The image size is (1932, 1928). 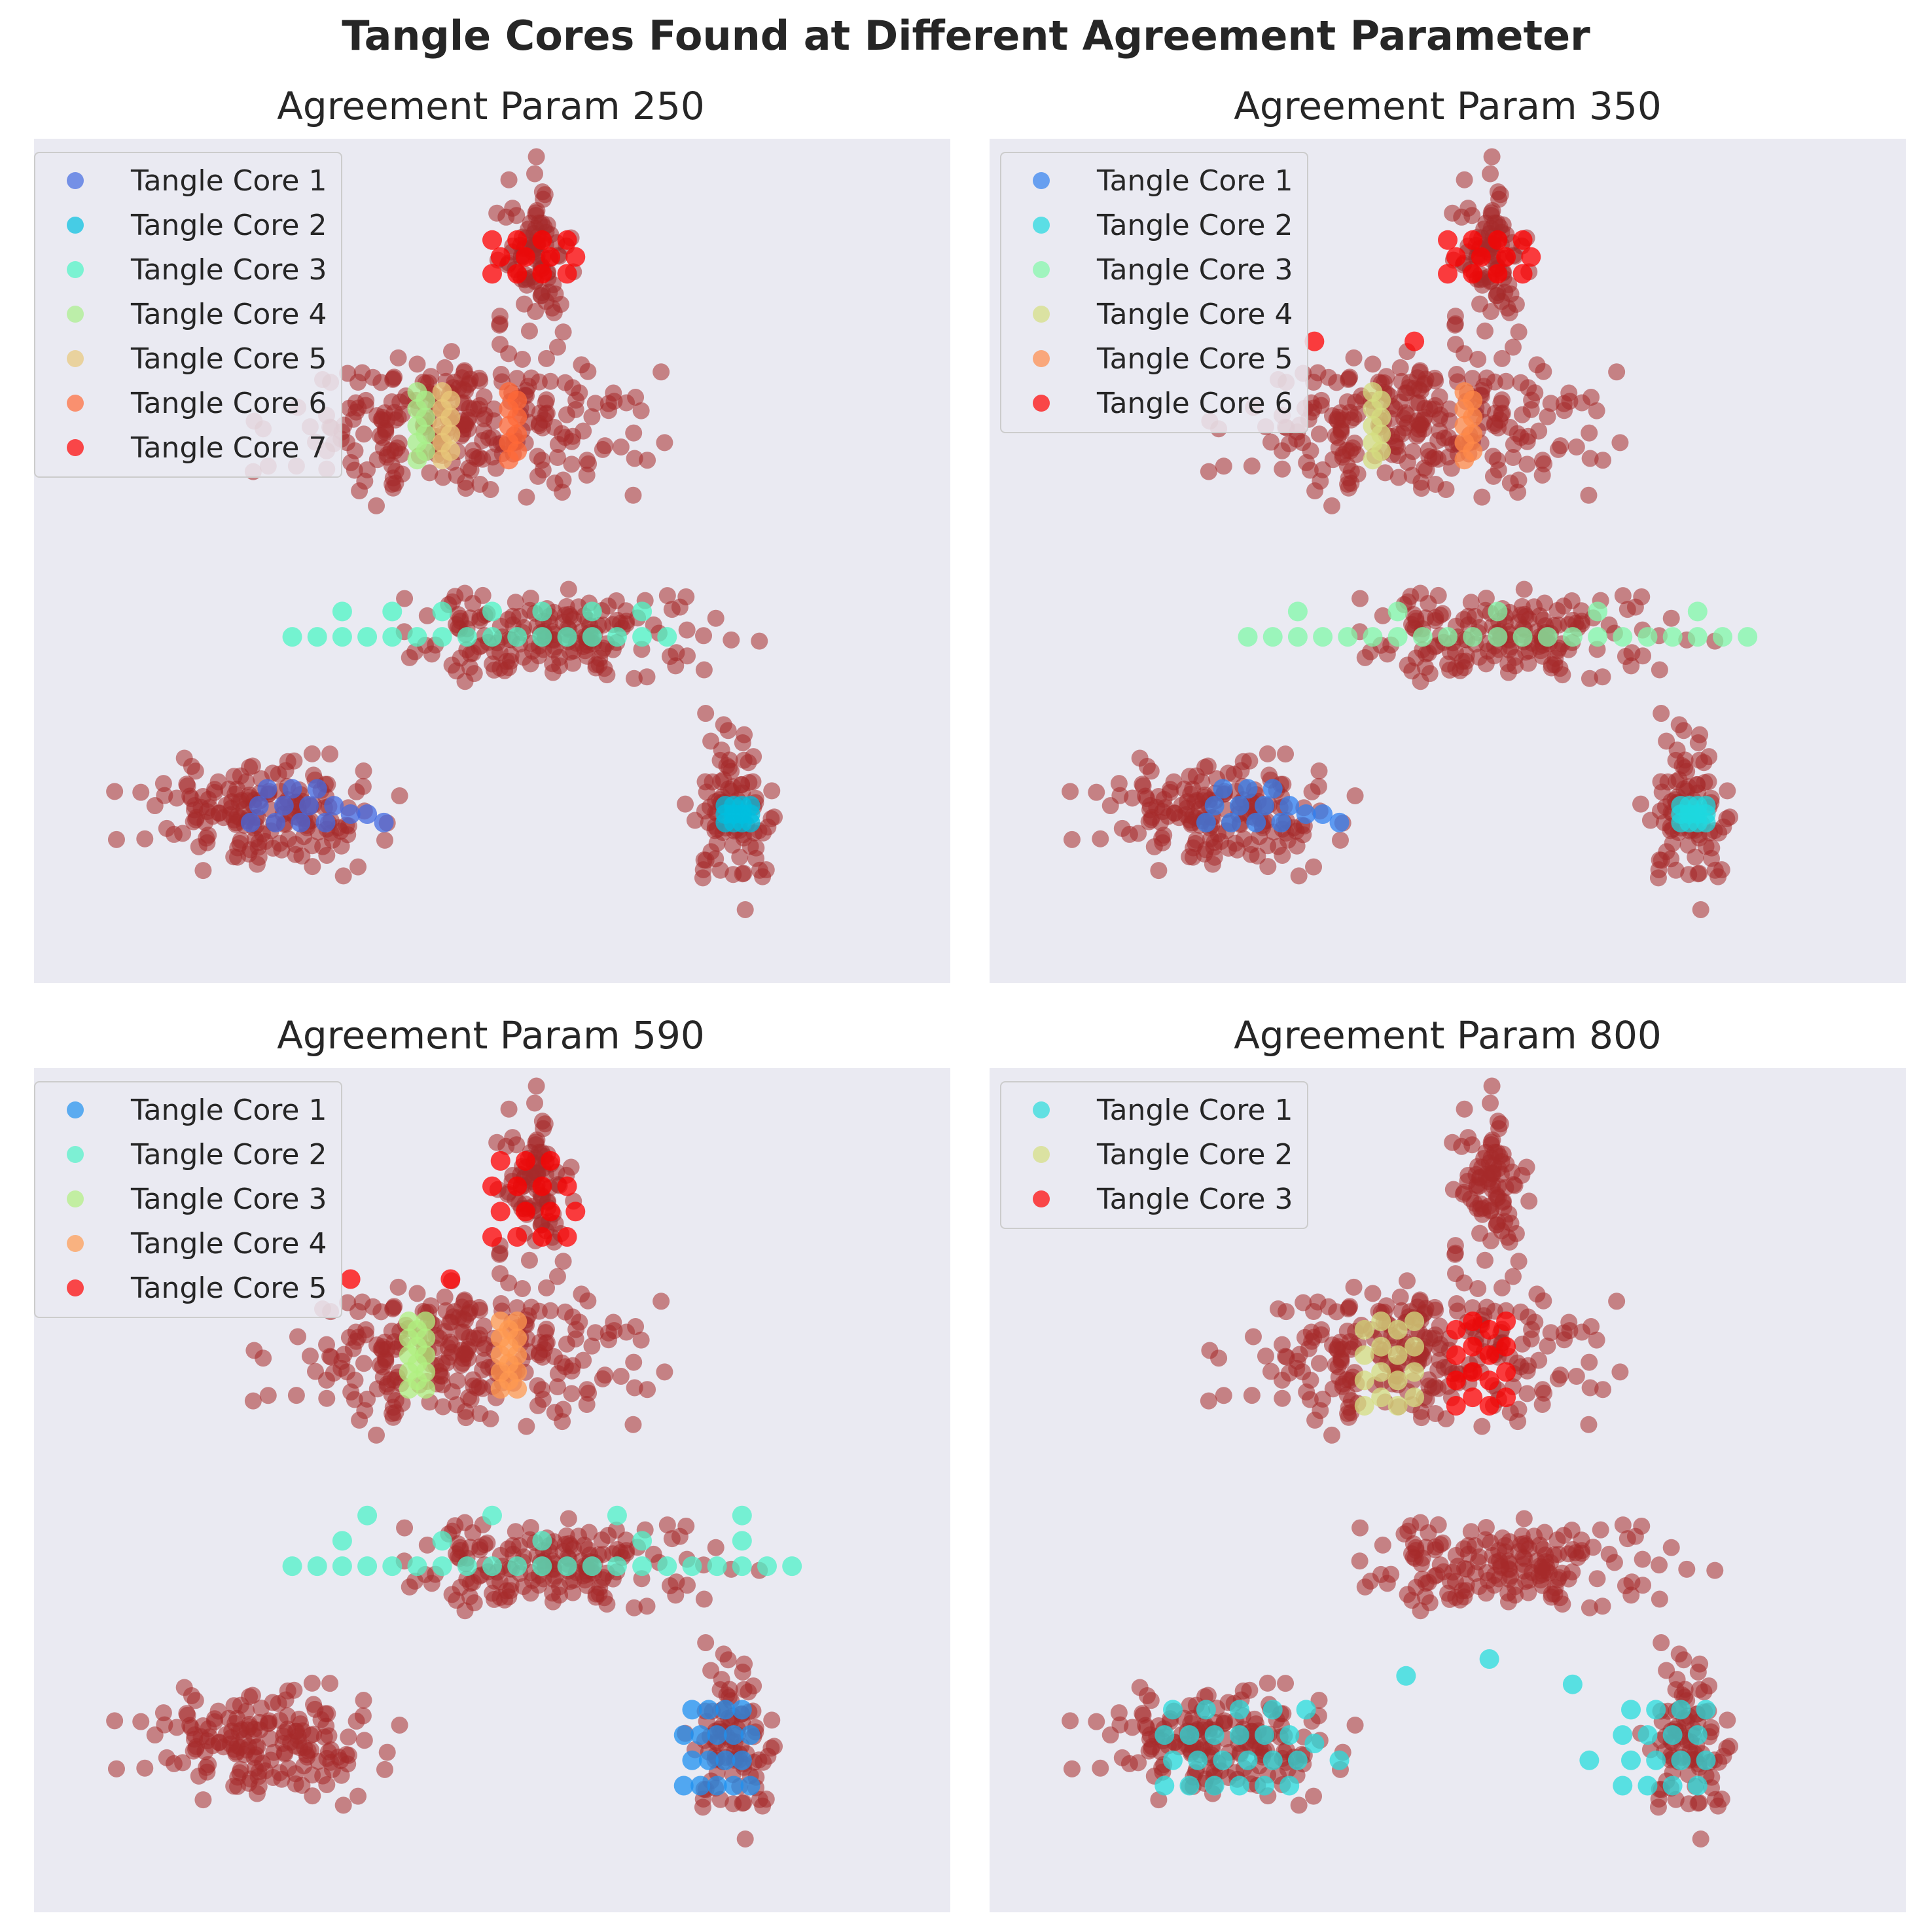 I want to click on legend-label: Tangle Core 3, so click(x=229, y=1199).